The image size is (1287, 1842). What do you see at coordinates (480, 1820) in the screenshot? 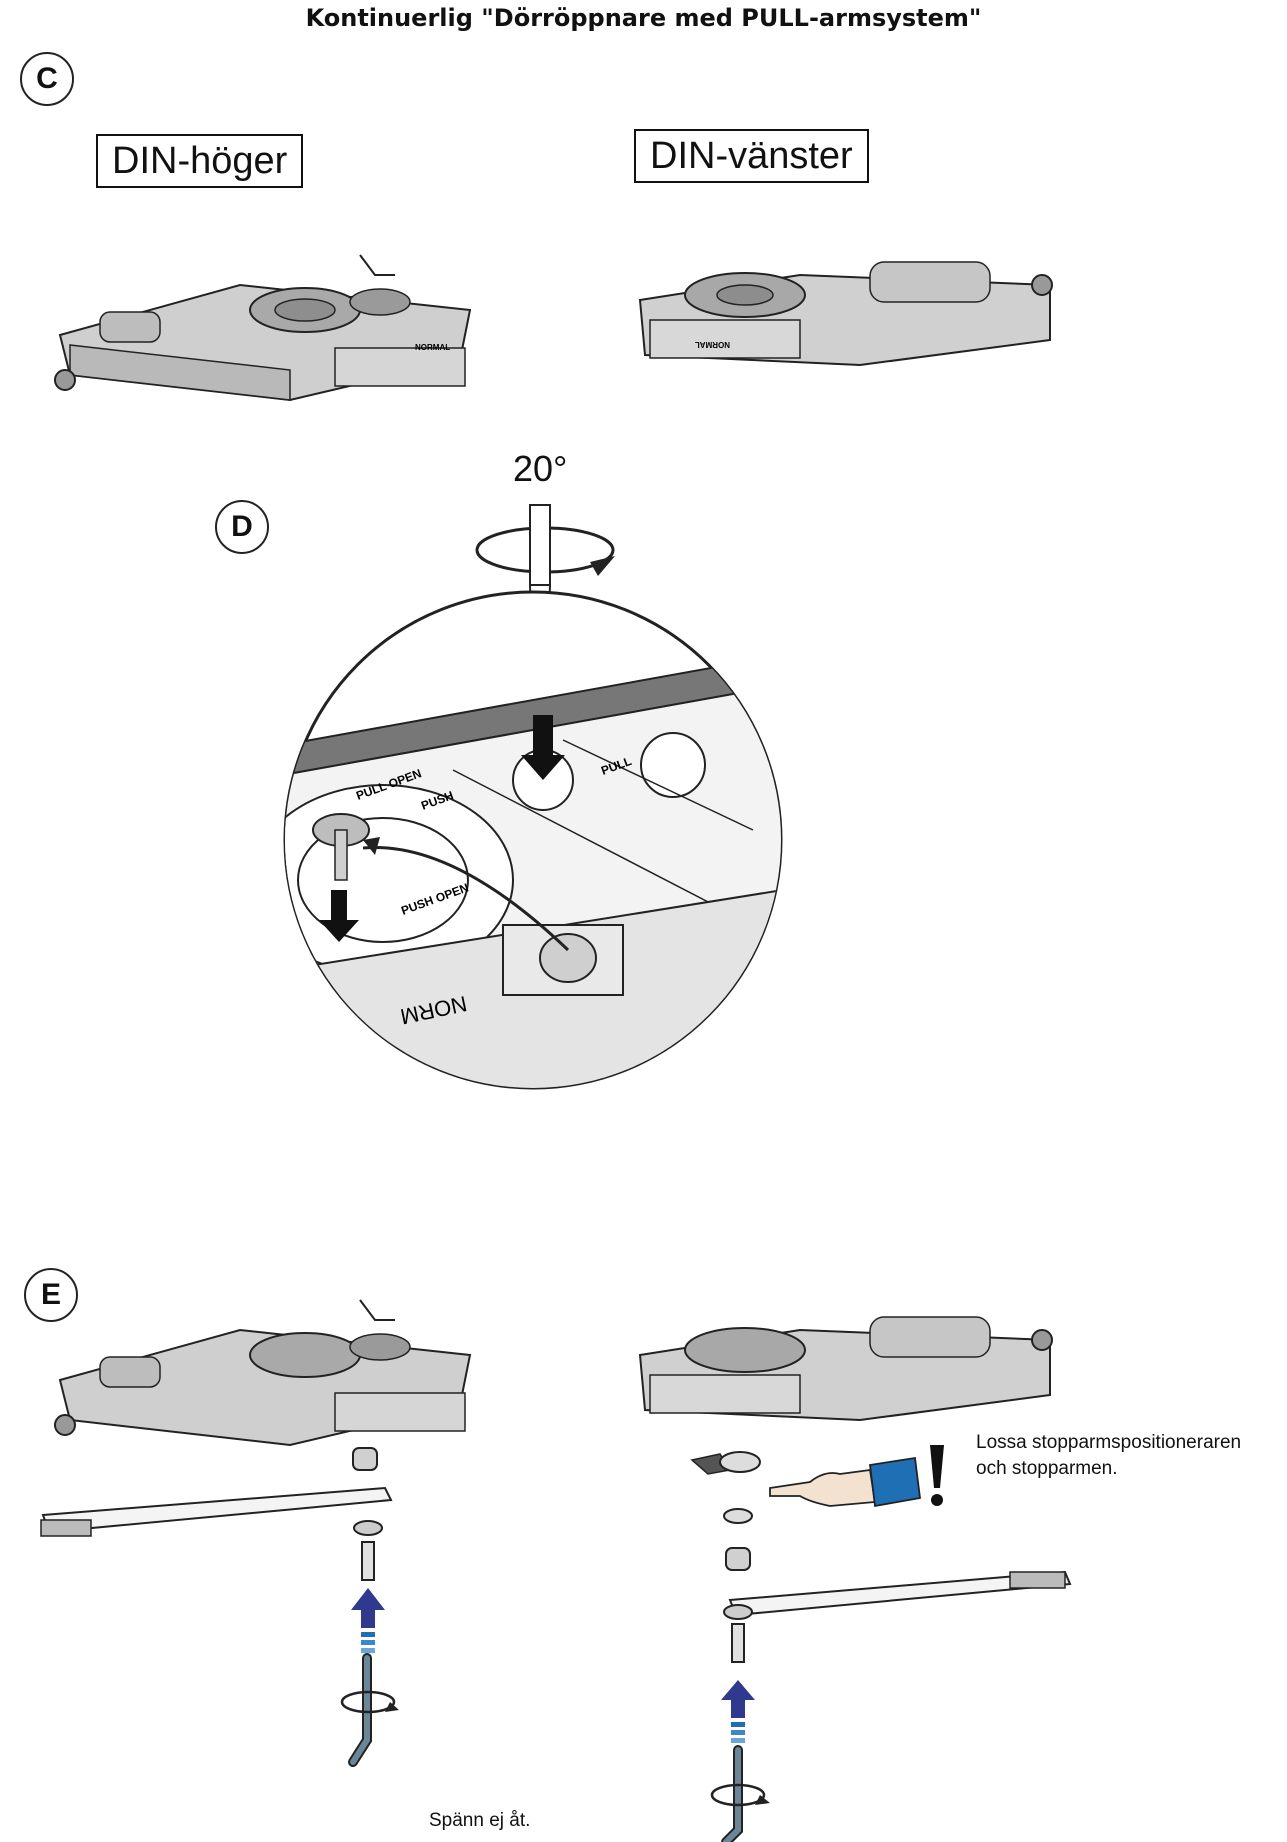
I see `caption-do-not-tighten: Spänn ej åt.` at bounding box center [480, 1820].